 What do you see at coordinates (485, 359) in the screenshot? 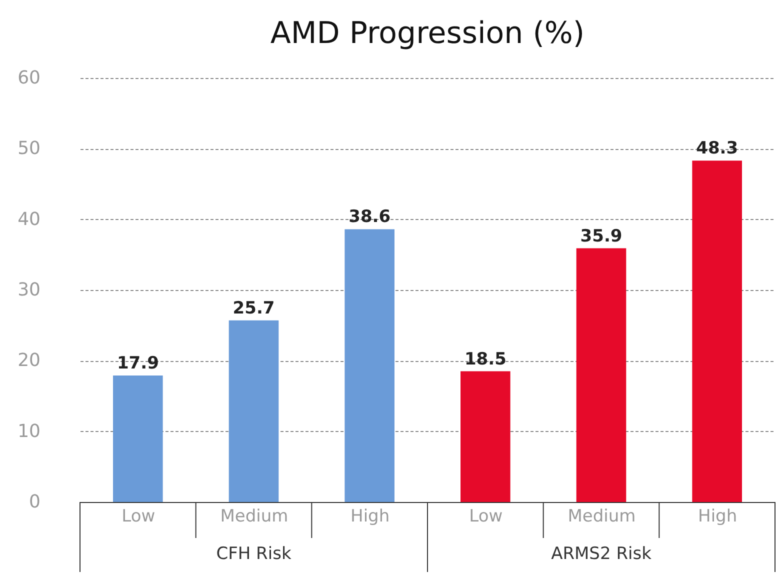
I see `data-label: 18.5` at bounding box center [485, 359].